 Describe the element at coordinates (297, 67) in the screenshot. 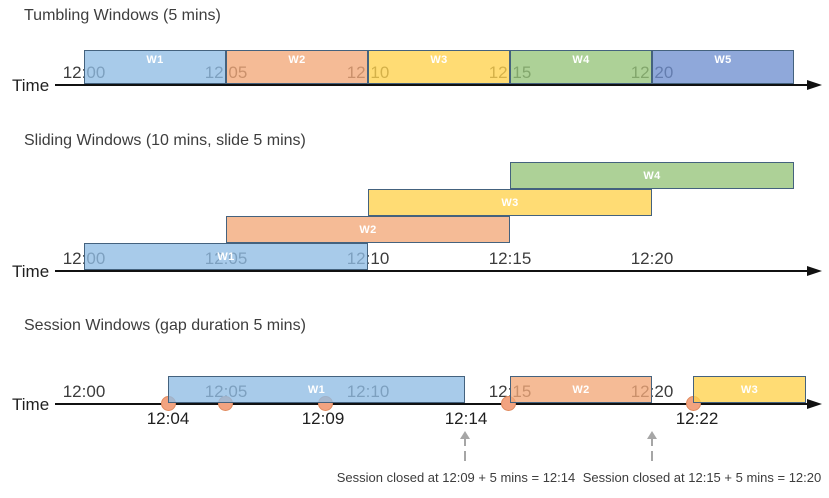

I see `tumbling-window-bar: W2` at that location.